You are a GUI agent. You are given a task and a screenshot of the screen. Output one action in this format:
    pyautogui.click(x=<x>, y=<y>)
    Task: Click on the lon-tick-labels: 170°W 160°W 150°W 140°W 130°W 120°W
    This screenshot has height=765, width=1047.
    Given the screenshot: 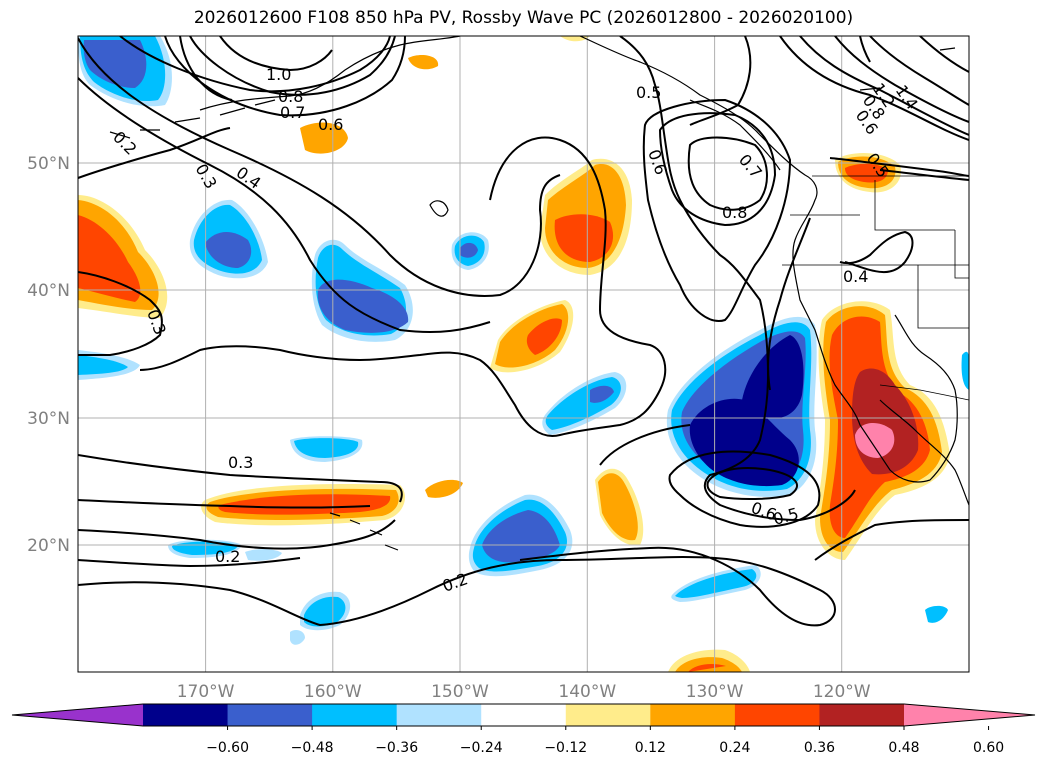 What is the action you would take?
    pyautogui.click(x=524, y=692)
    